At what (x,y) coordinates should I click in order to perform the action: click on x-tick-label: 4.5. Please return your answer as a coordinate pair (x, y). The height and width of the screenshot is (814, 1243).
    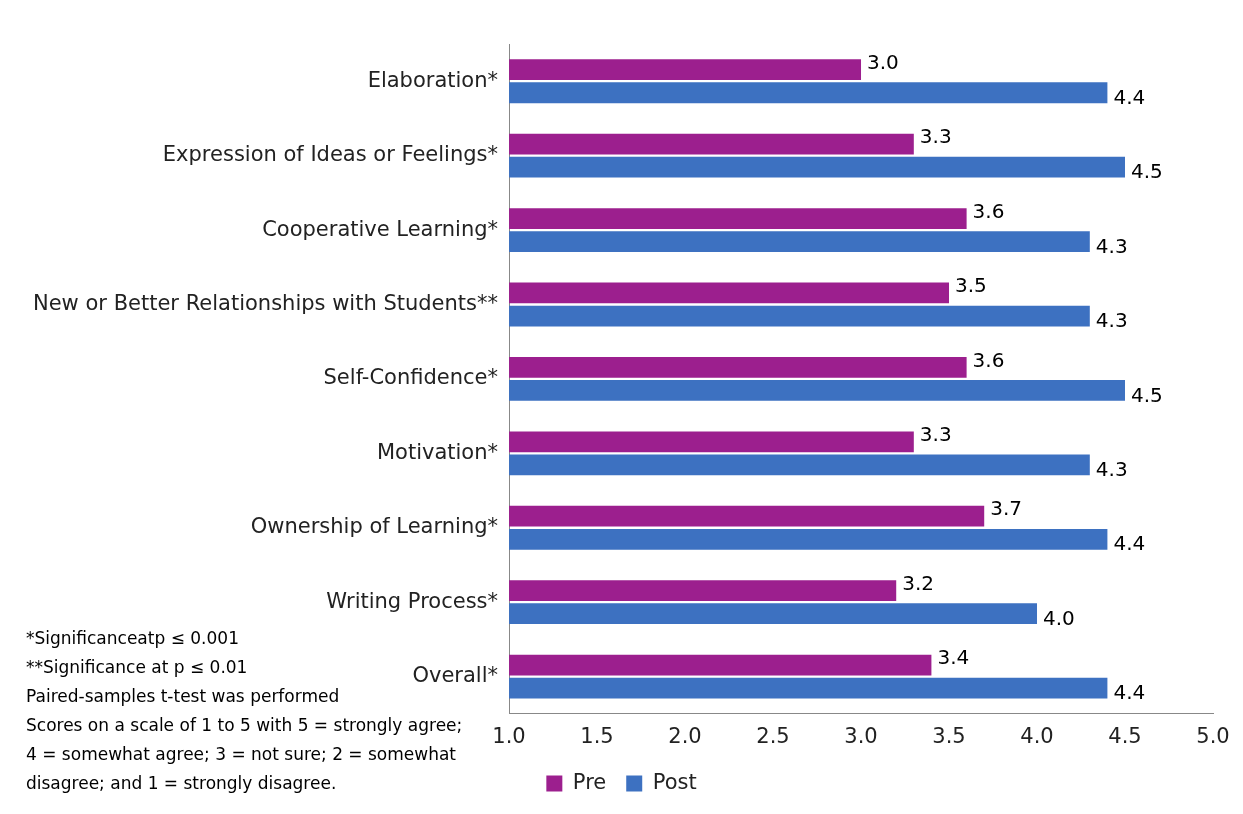
    Looking at the image, I should click on (1125, 735).